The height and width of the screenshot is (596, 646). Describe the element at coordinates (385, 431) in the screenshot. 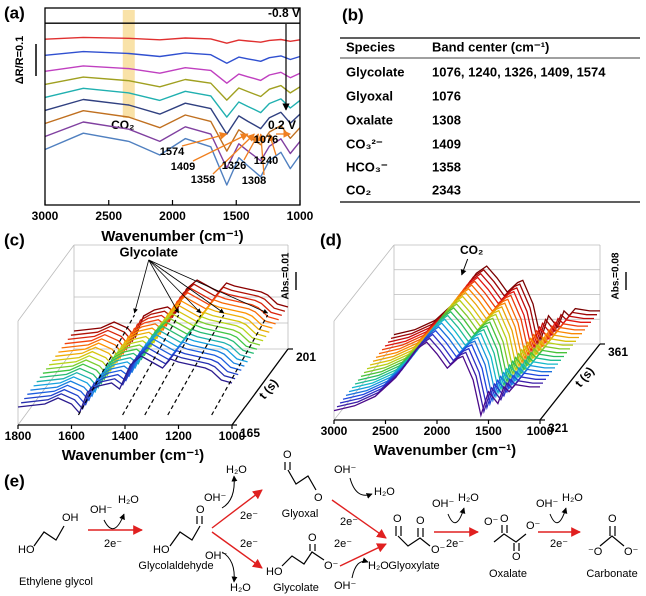

I see `x-tick-label: 2500` at that location.